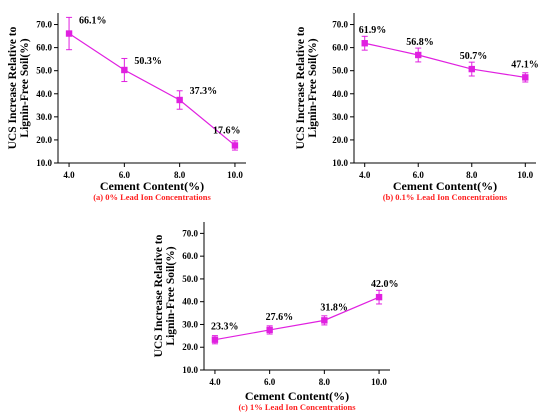 This screenshot has width=550, height=417. What do you see at coordinates (297, 407) in the screenshot?
I see `panel-caption: (c) 1% Lead Ion Concentrations` at bounding box center [297, 407].